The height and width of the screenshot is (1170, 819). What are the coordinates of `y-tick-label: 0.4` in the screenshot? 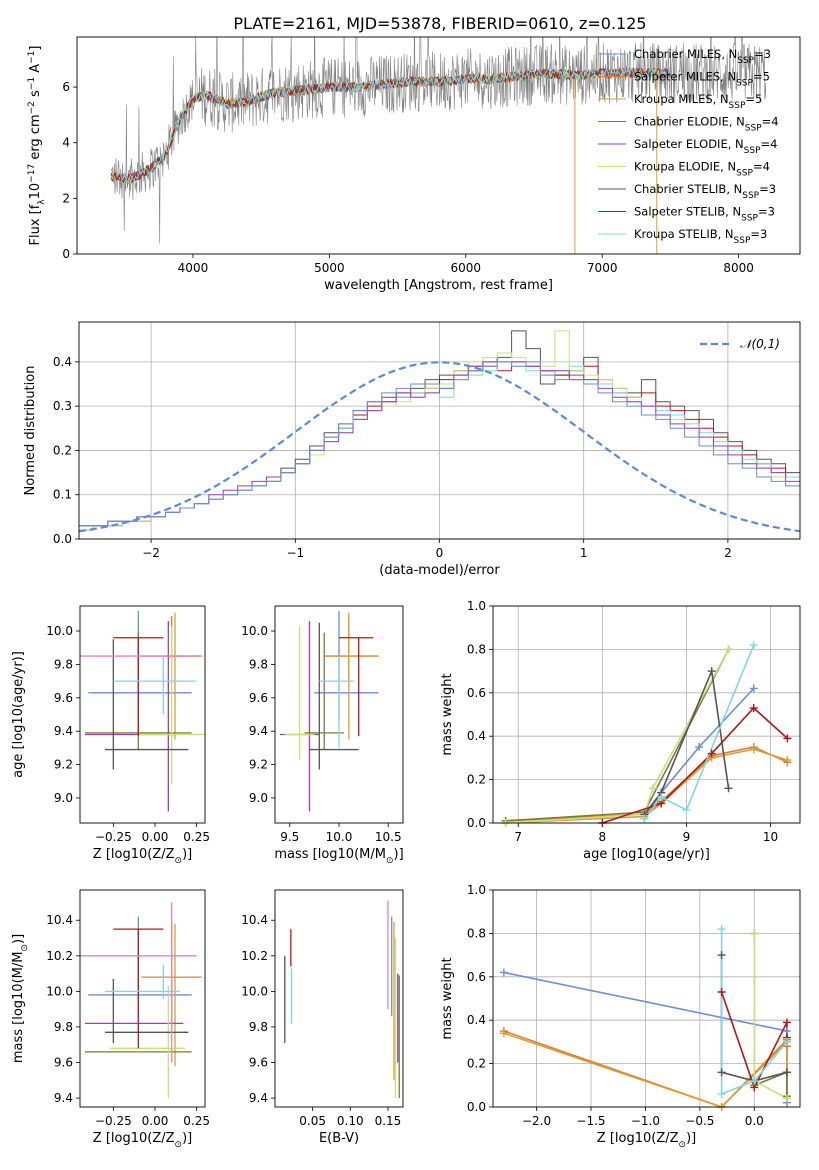 It's located at (476, 1020).